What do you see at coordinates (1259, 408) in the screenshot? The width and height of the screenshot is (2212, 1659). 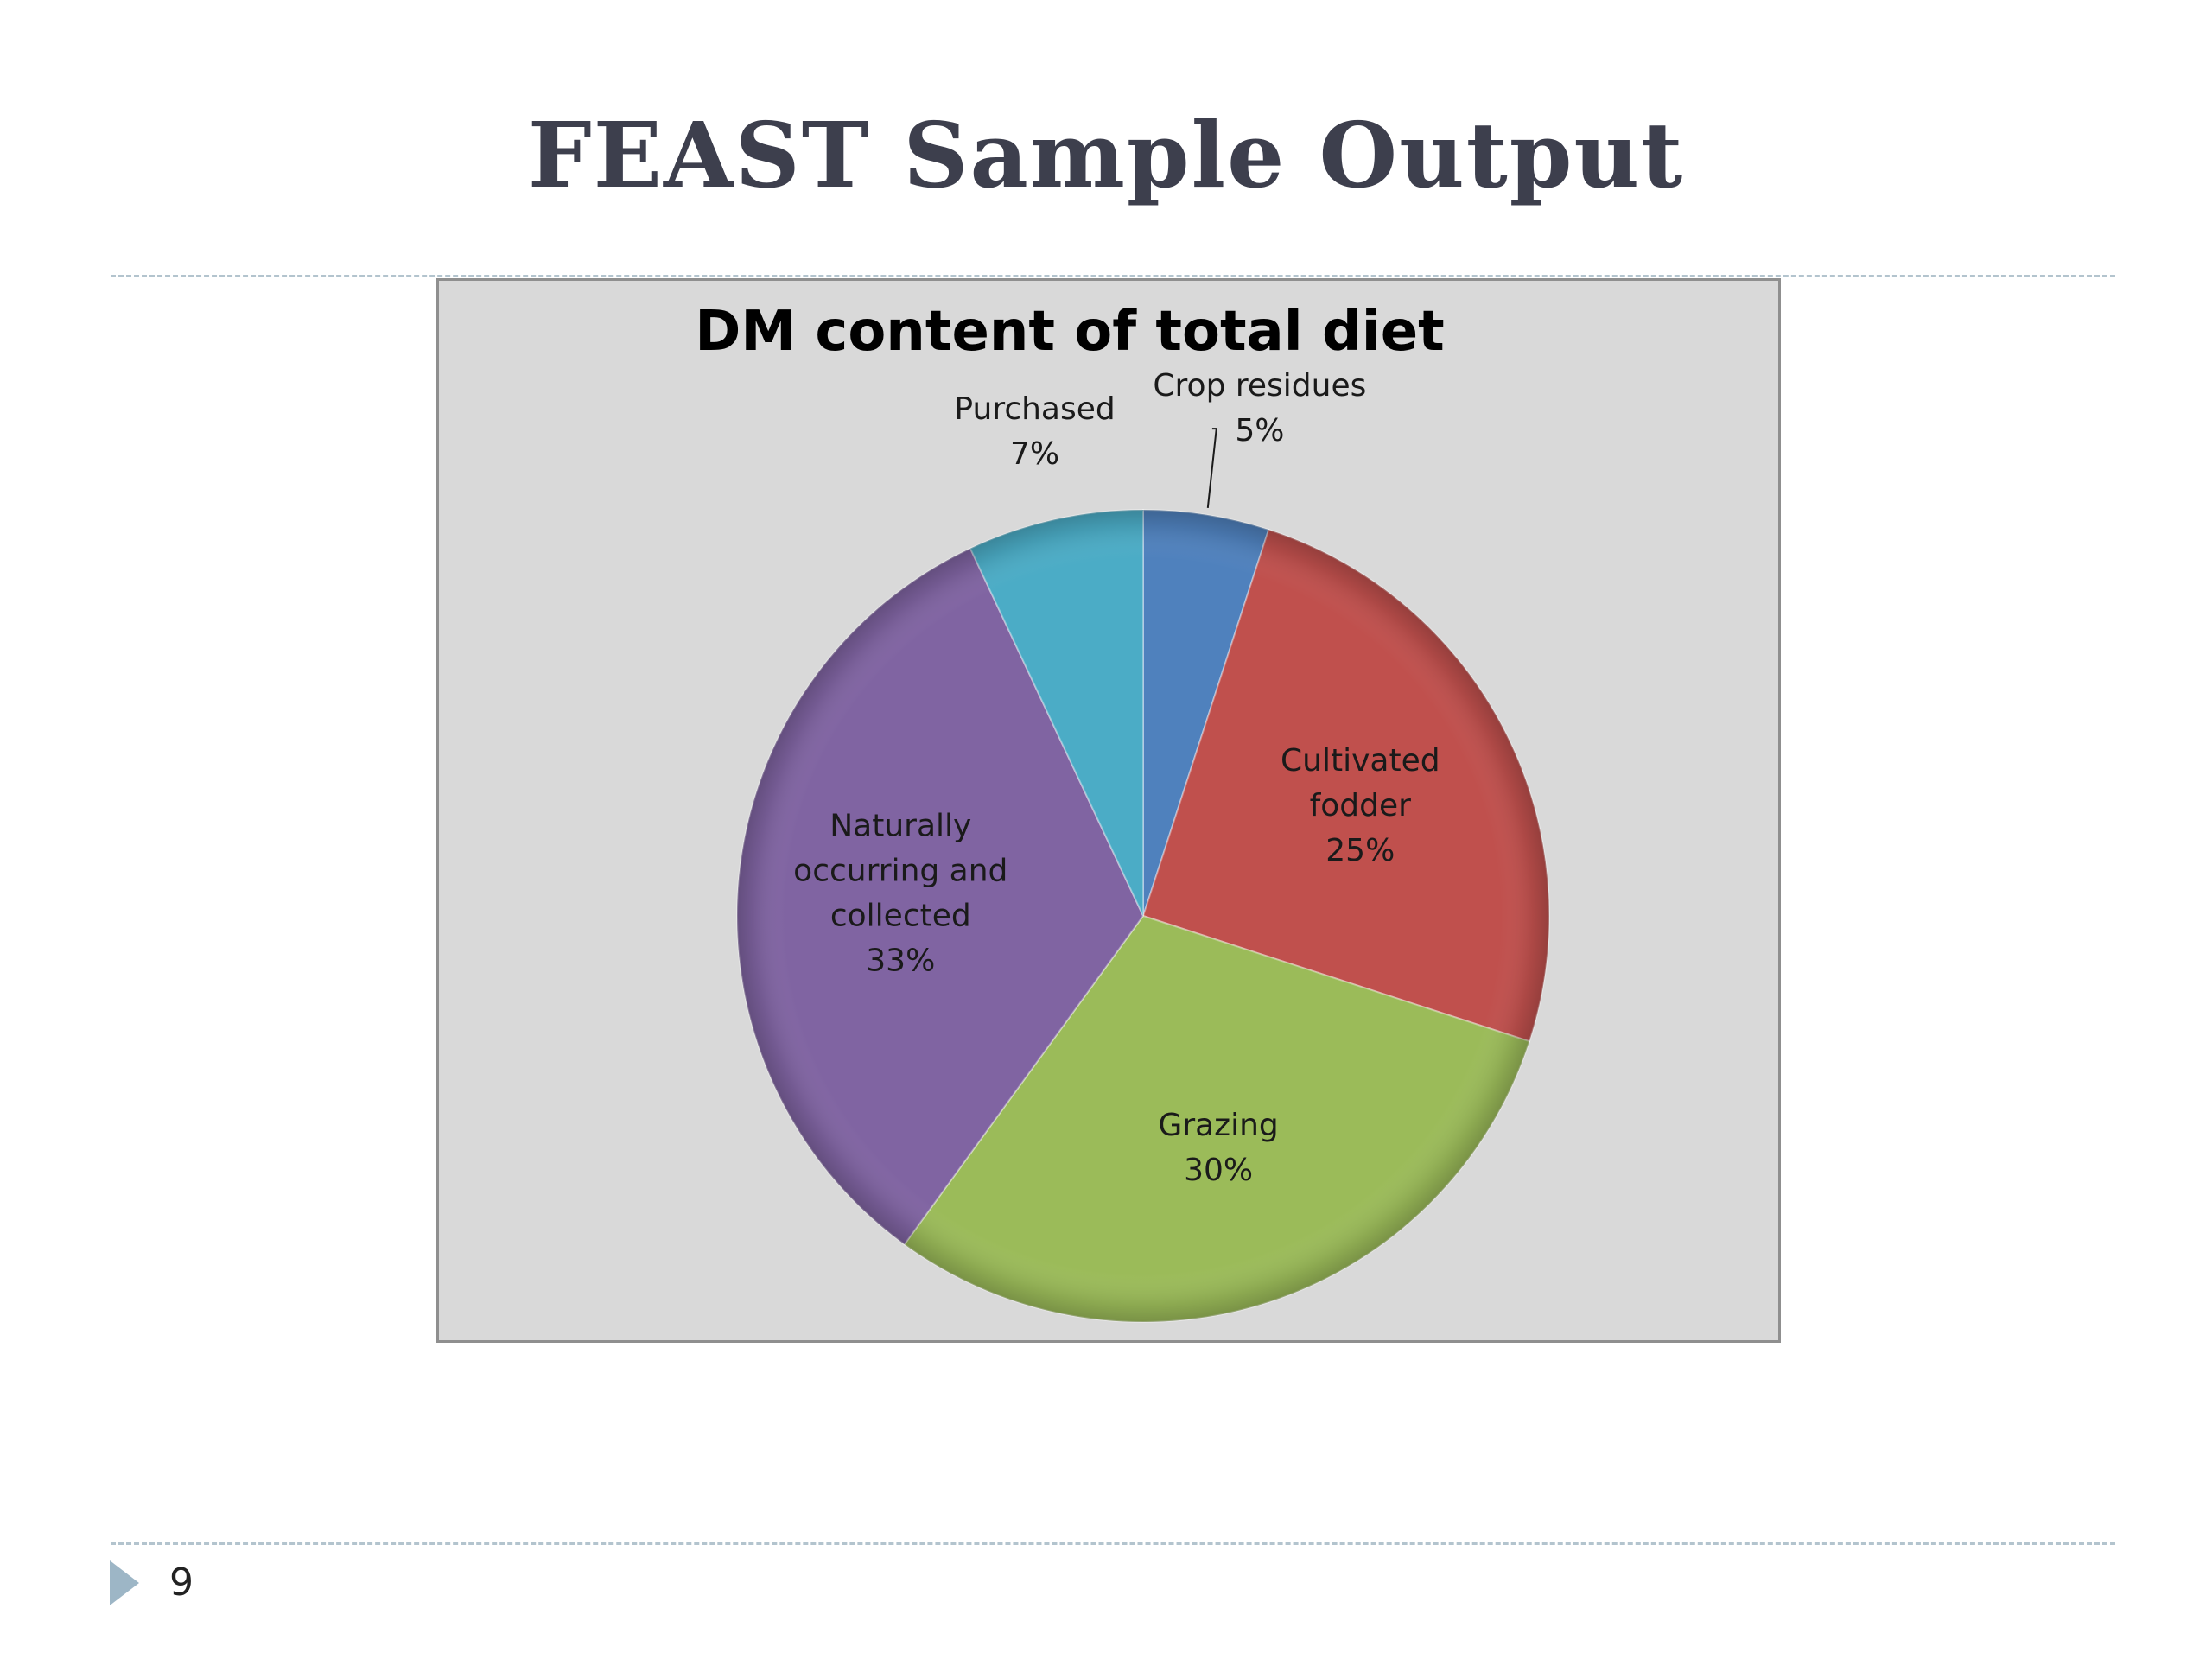 I see `slice-label-crop-residues: Crop residues 5%` at bounding box center [1259, 408].